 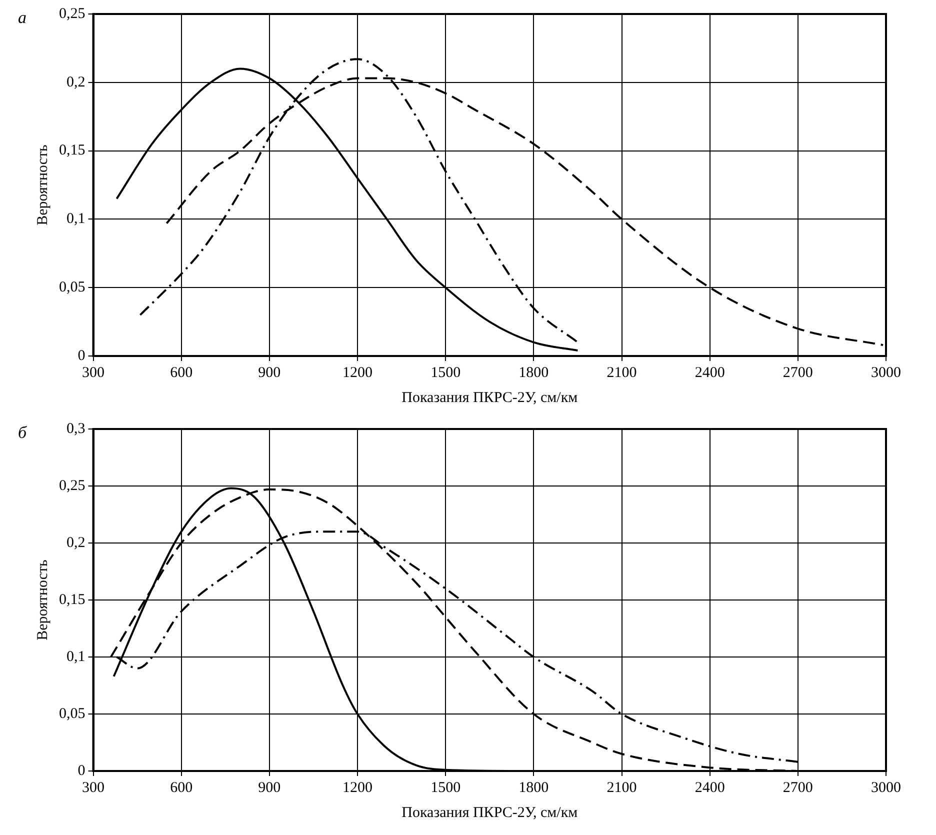 I want to click on text: б, so click(x=22, y=433).